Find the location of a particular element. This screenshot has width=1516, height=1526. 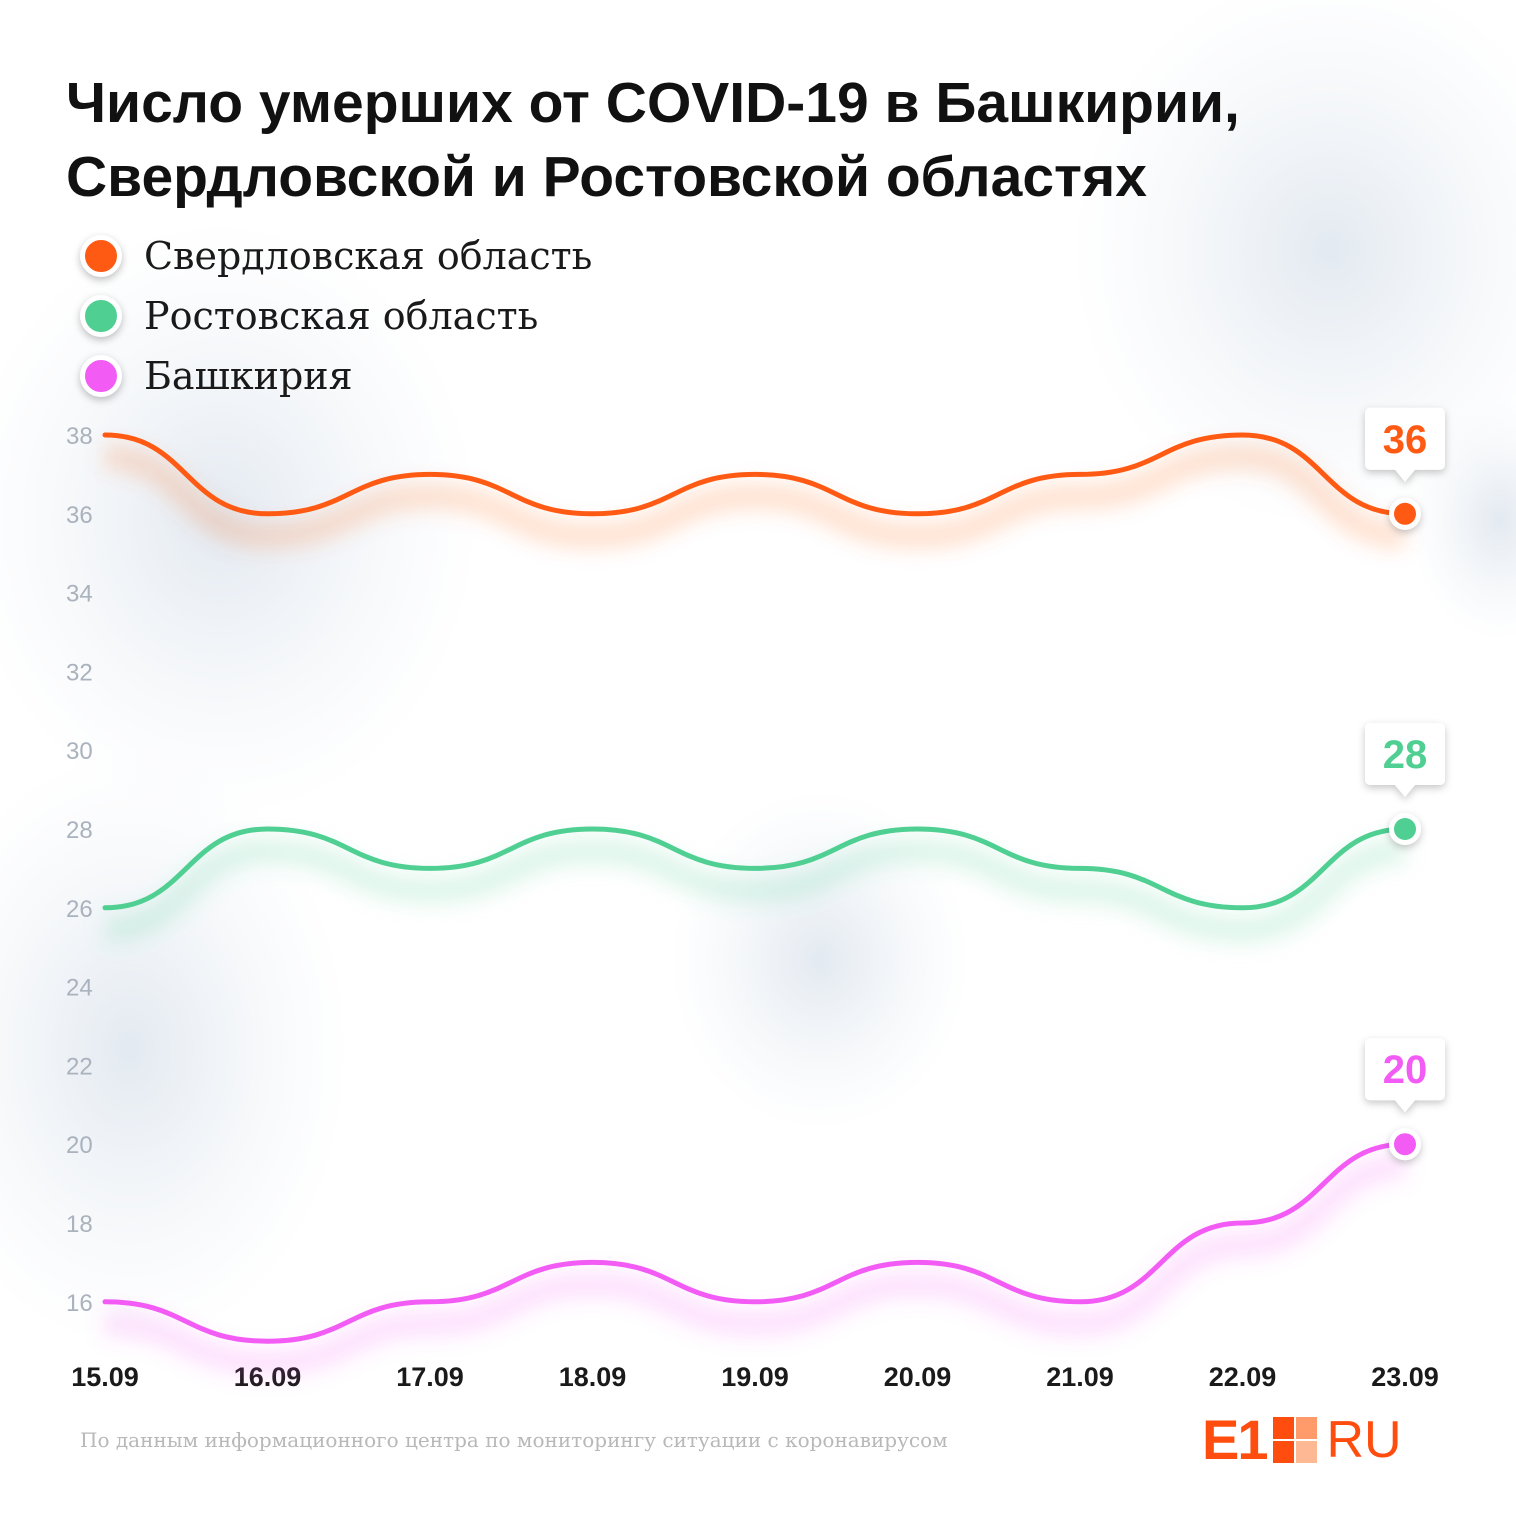

legend-label-bashkiria: Башкирия is located at coordinates (248, 376).